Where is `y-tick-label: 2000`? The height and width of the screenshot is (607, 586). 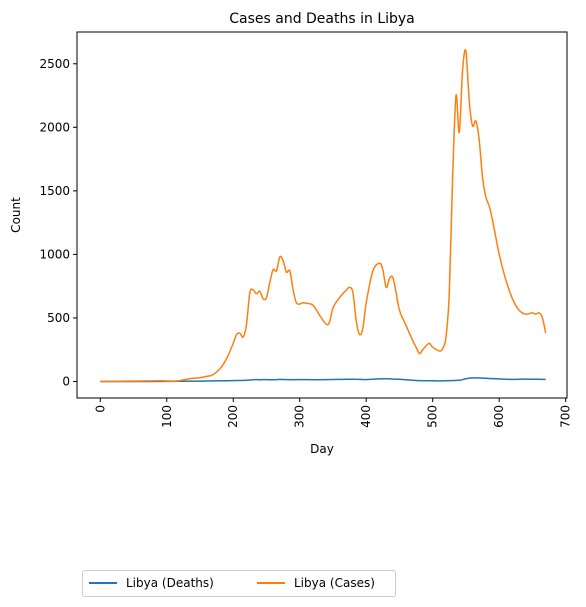
y-tick-label: 2000 is located at coordinates (54, 127).